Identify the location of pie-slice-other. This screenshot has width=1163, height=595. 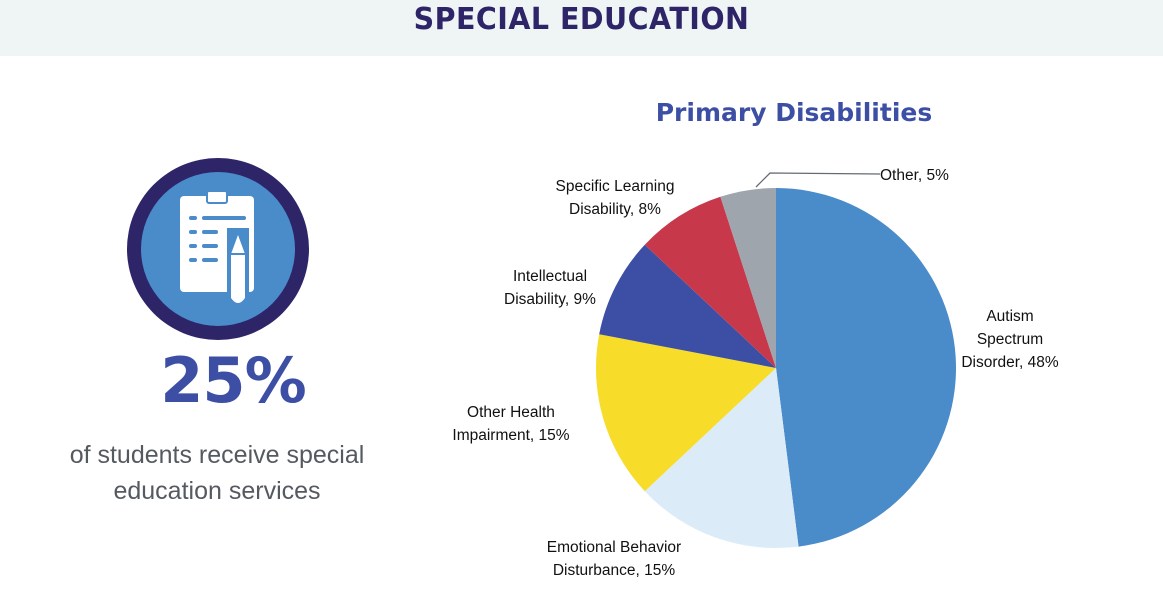
(748, 278).